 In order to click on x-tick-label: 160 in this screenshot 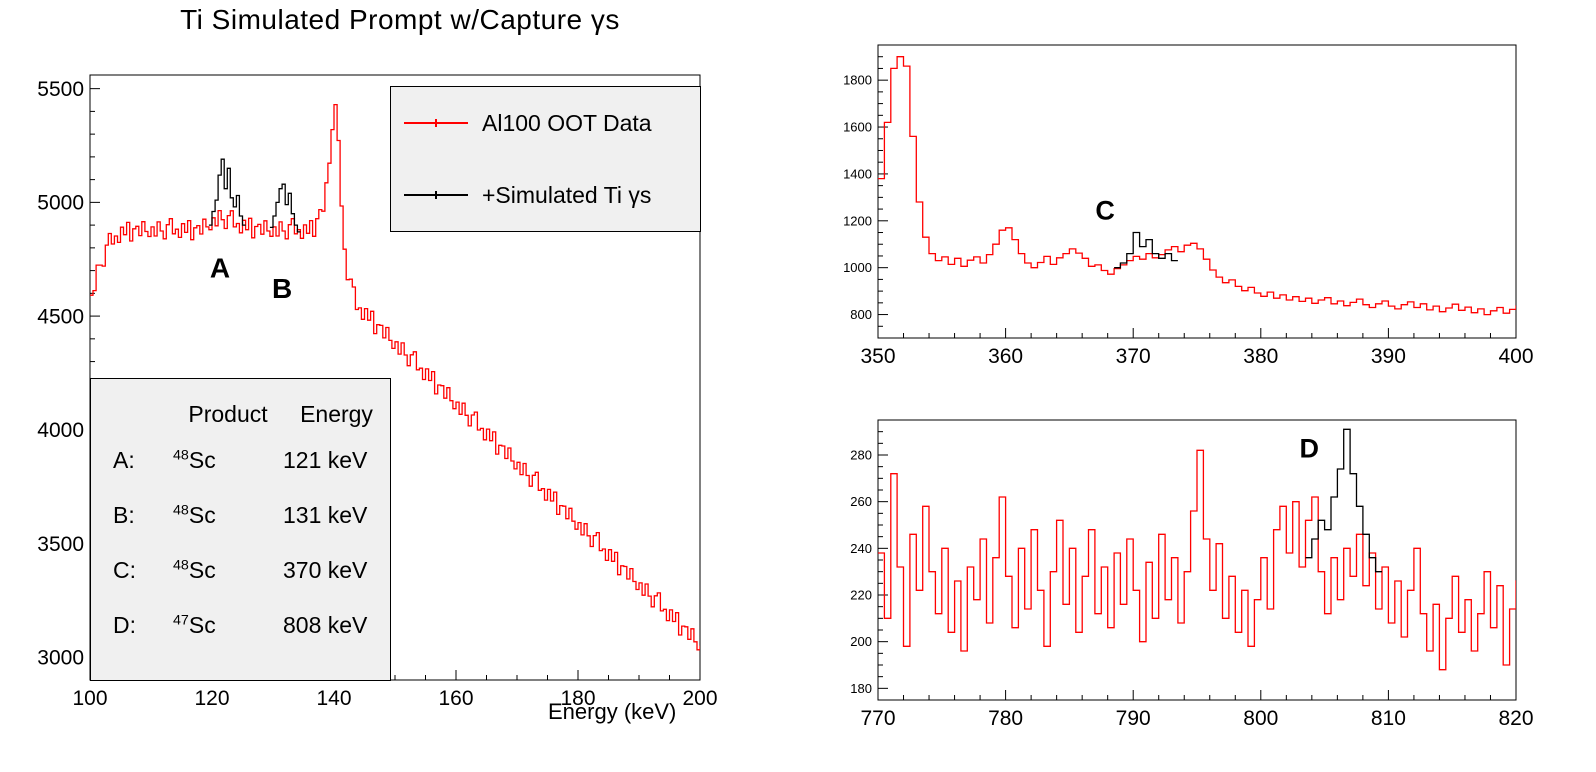, I will do `click(455, 698)`.